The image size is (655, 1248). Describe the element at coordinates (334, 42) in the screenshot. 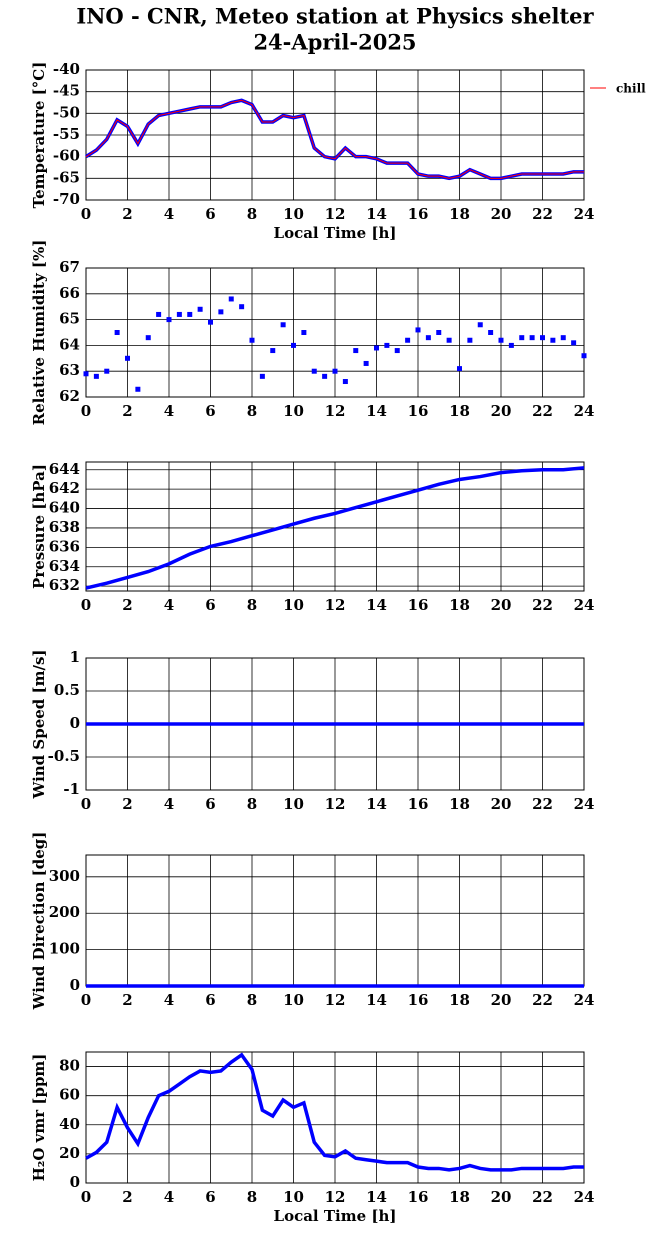

I see `date: 24-April-2025` at that location.